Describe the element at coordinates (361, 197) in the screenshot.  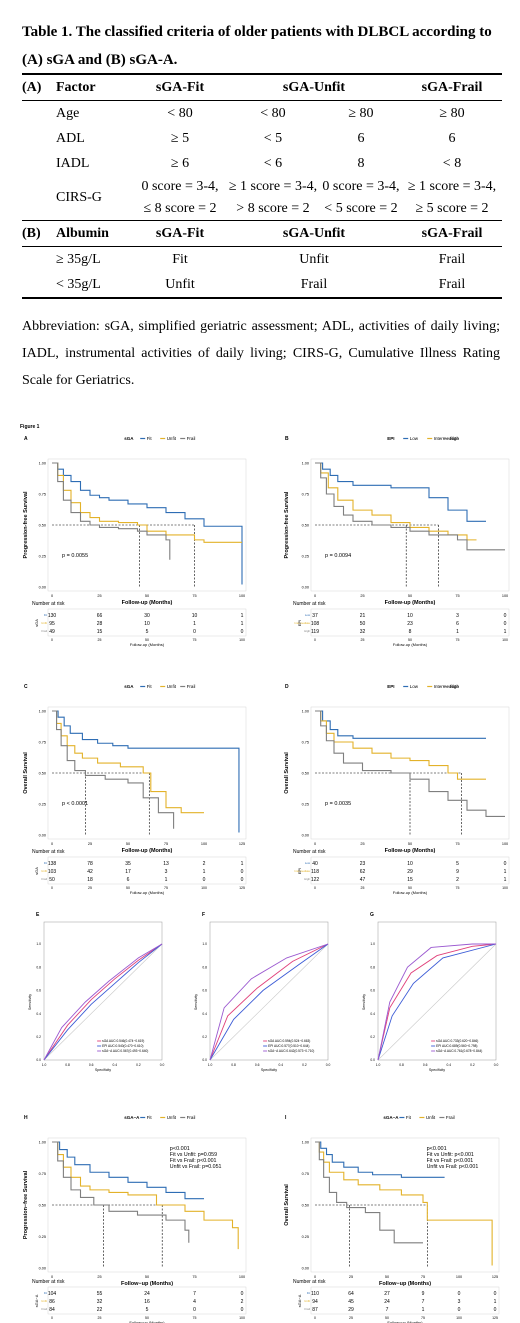
I see `unfit-cell: 0 score = 3-4, < 5 score = 2` at that location.